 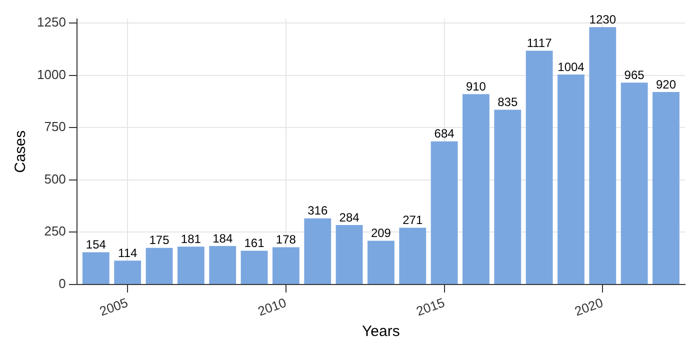 I want to click on data-label: 920, so click(x=666, y=84).